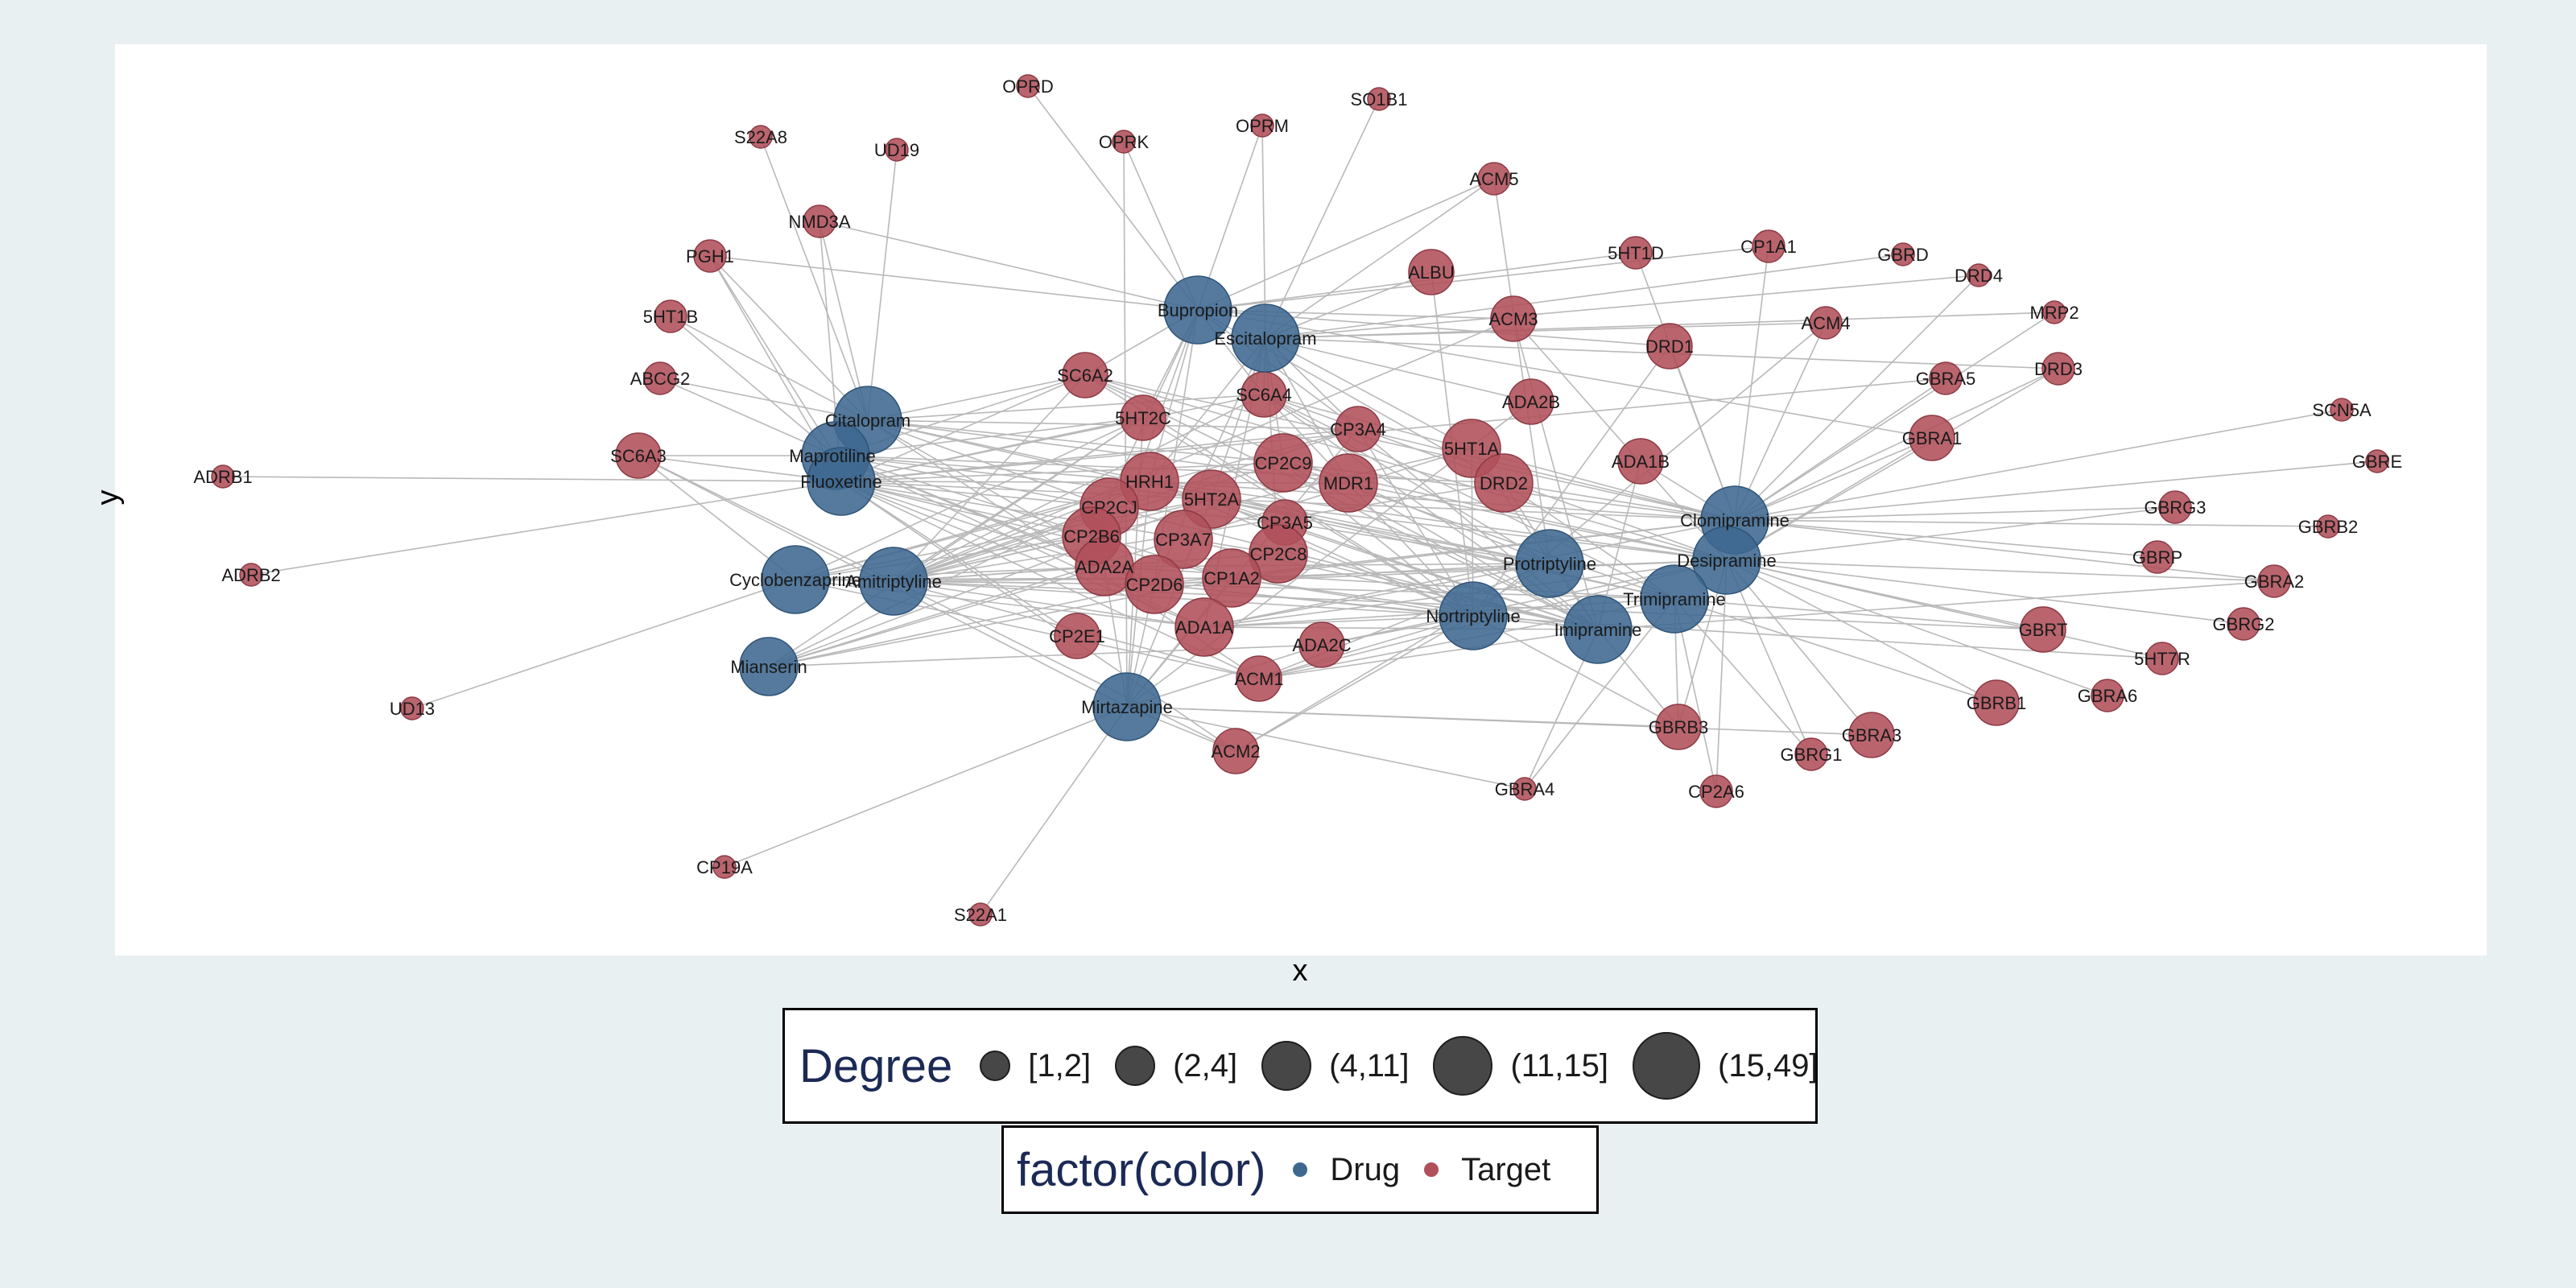 This screenshot has width=2576, height=1288. Describe the element at coordinates (1494, 179) in the screenshot. I see `target-node-acm5` at that location.